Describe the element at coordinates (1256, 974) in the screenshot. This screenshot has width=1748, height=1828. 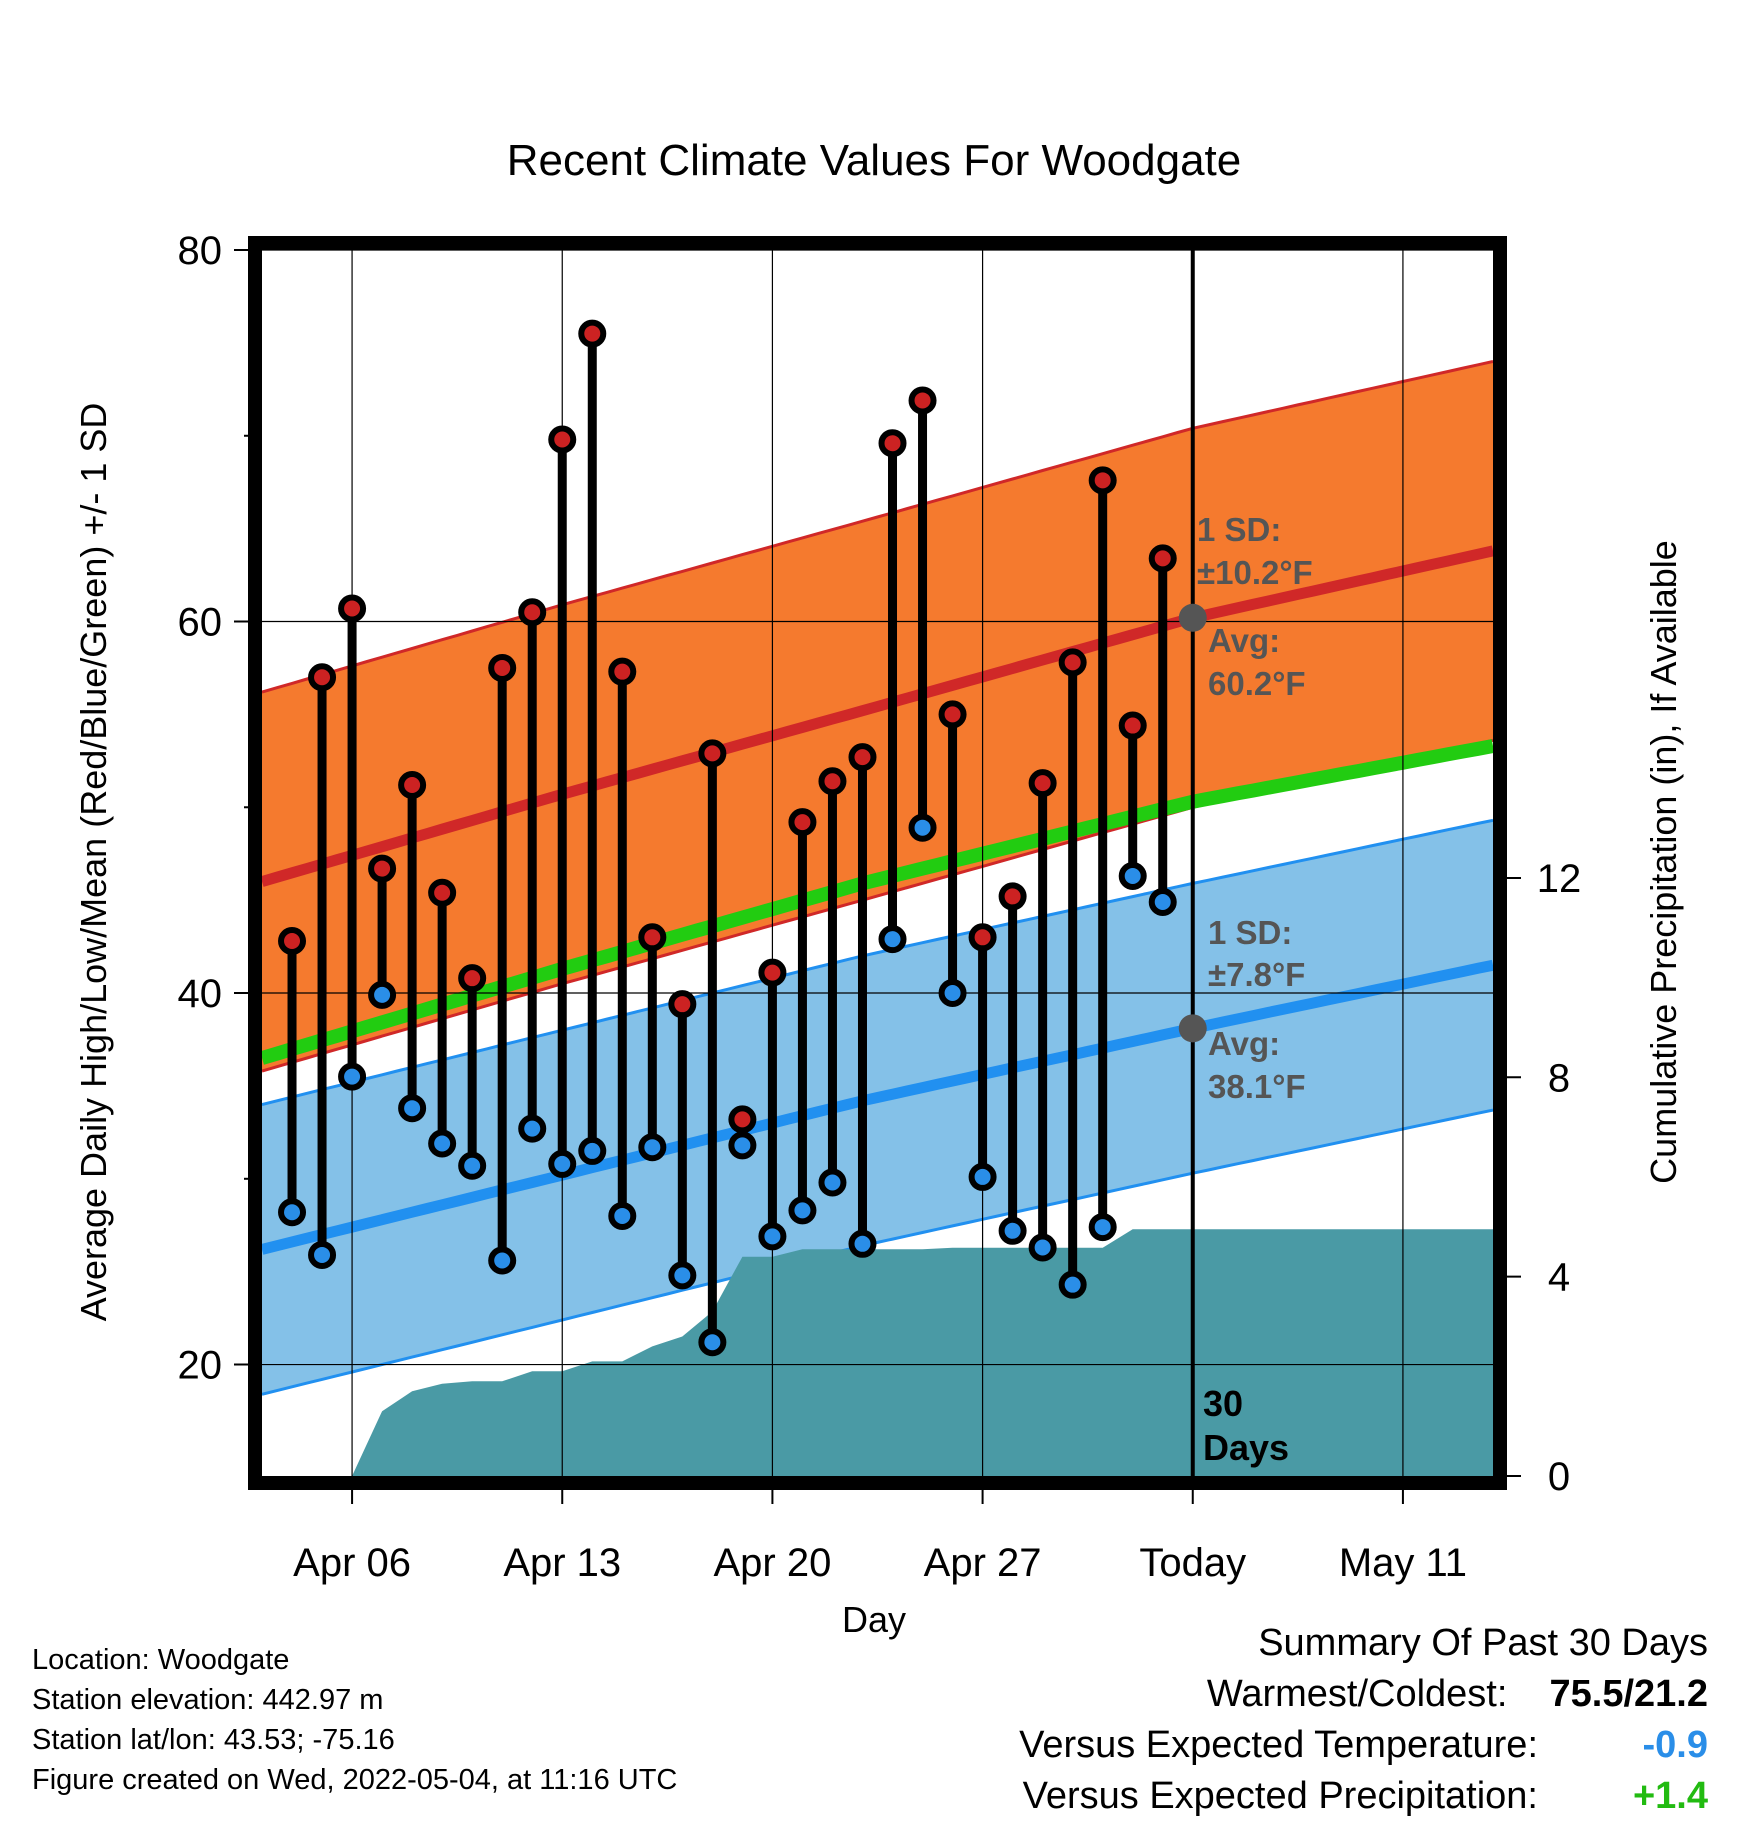
I see `low-sd-value: ±7.8°F` at that location.